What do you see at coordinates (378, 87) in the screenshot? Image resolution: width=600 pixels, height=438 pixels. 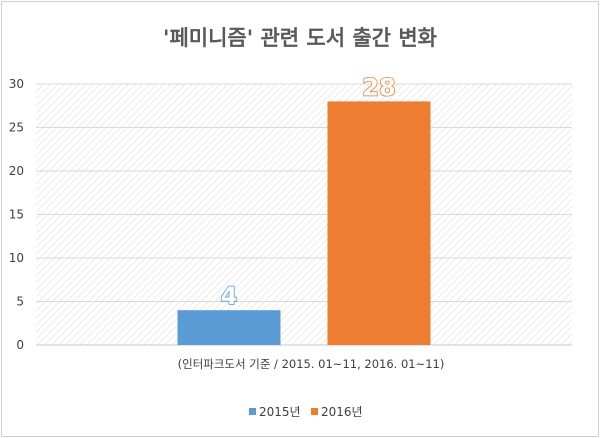 I see `data-label: 28` at bounding box center [378, 87].